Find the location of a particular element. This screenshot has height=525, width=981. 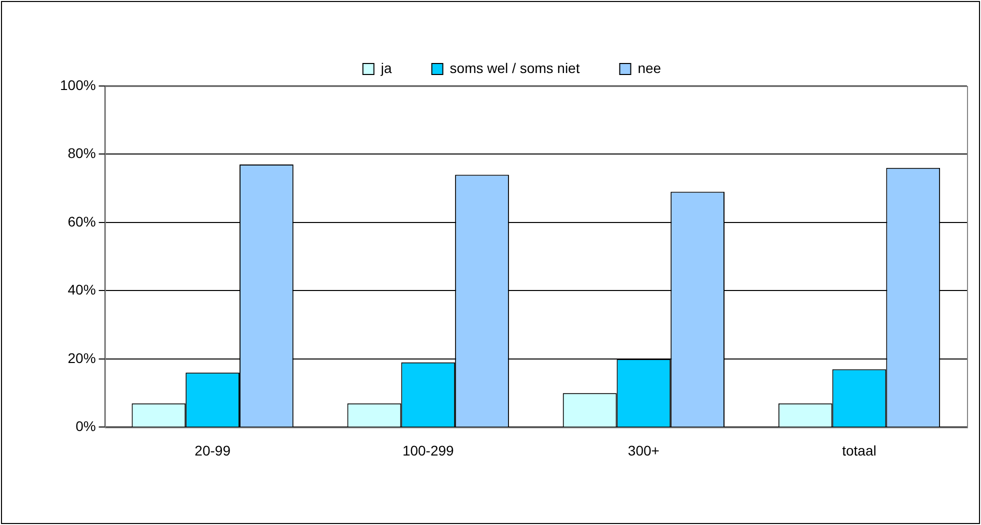

y-tick-label: 80% is located at coordinates (82, 153).